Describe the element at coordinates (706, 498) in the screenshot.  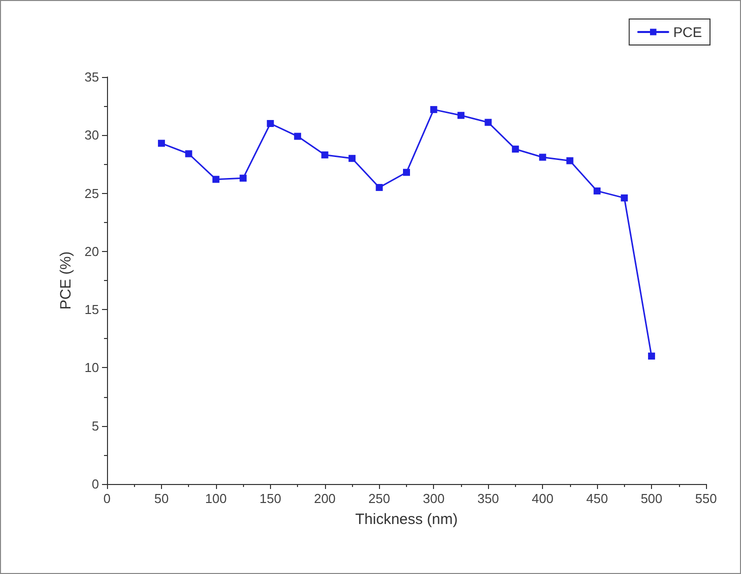
I see `x-tick-label: 550` at that location.